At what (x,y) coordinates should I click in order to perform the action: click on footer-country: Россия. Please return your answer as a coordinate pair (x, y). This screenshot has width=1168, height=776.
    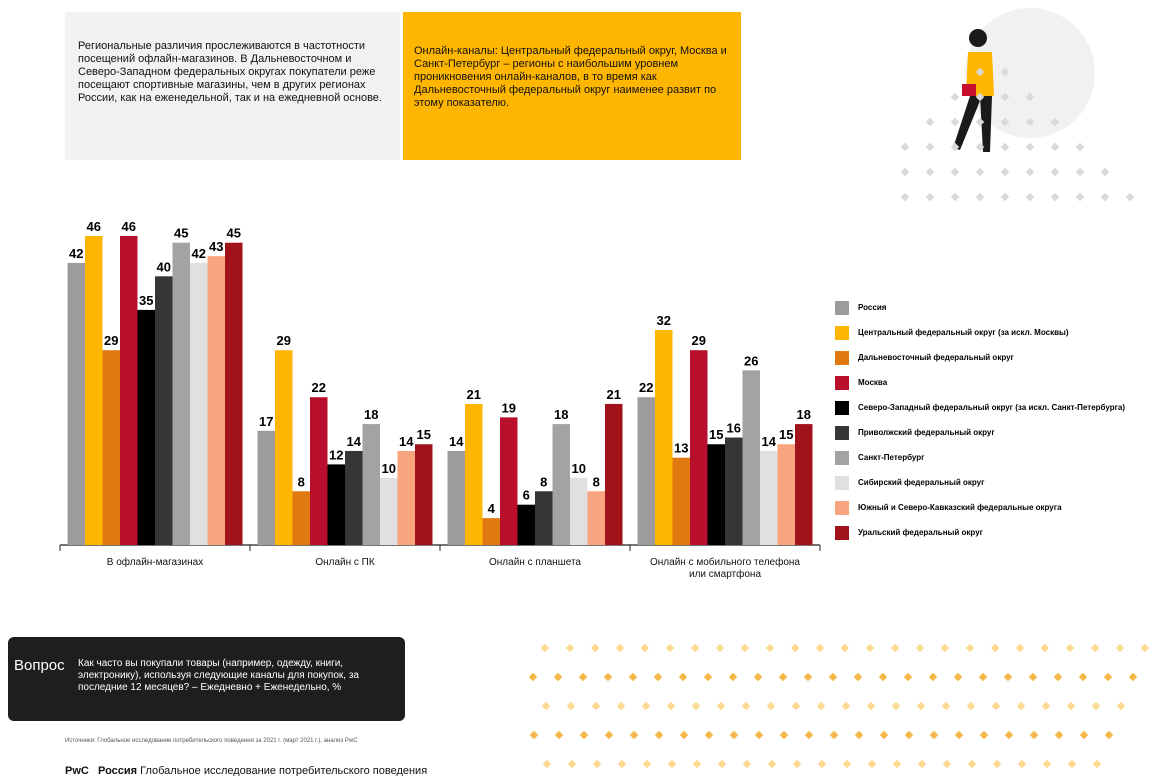
    Looking at the image, I should click on (118, 770).